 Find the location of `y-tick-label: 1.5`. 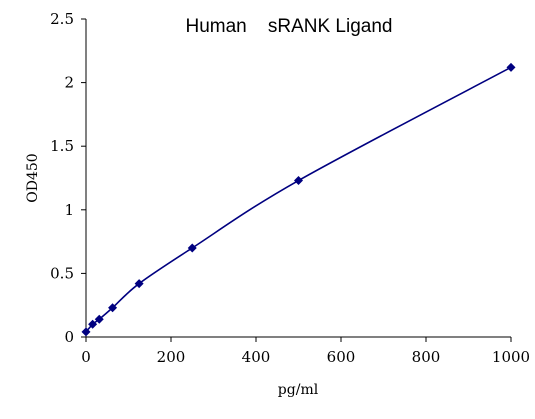

y-tick-label: 1.5 is located at coordinates (62, 146).